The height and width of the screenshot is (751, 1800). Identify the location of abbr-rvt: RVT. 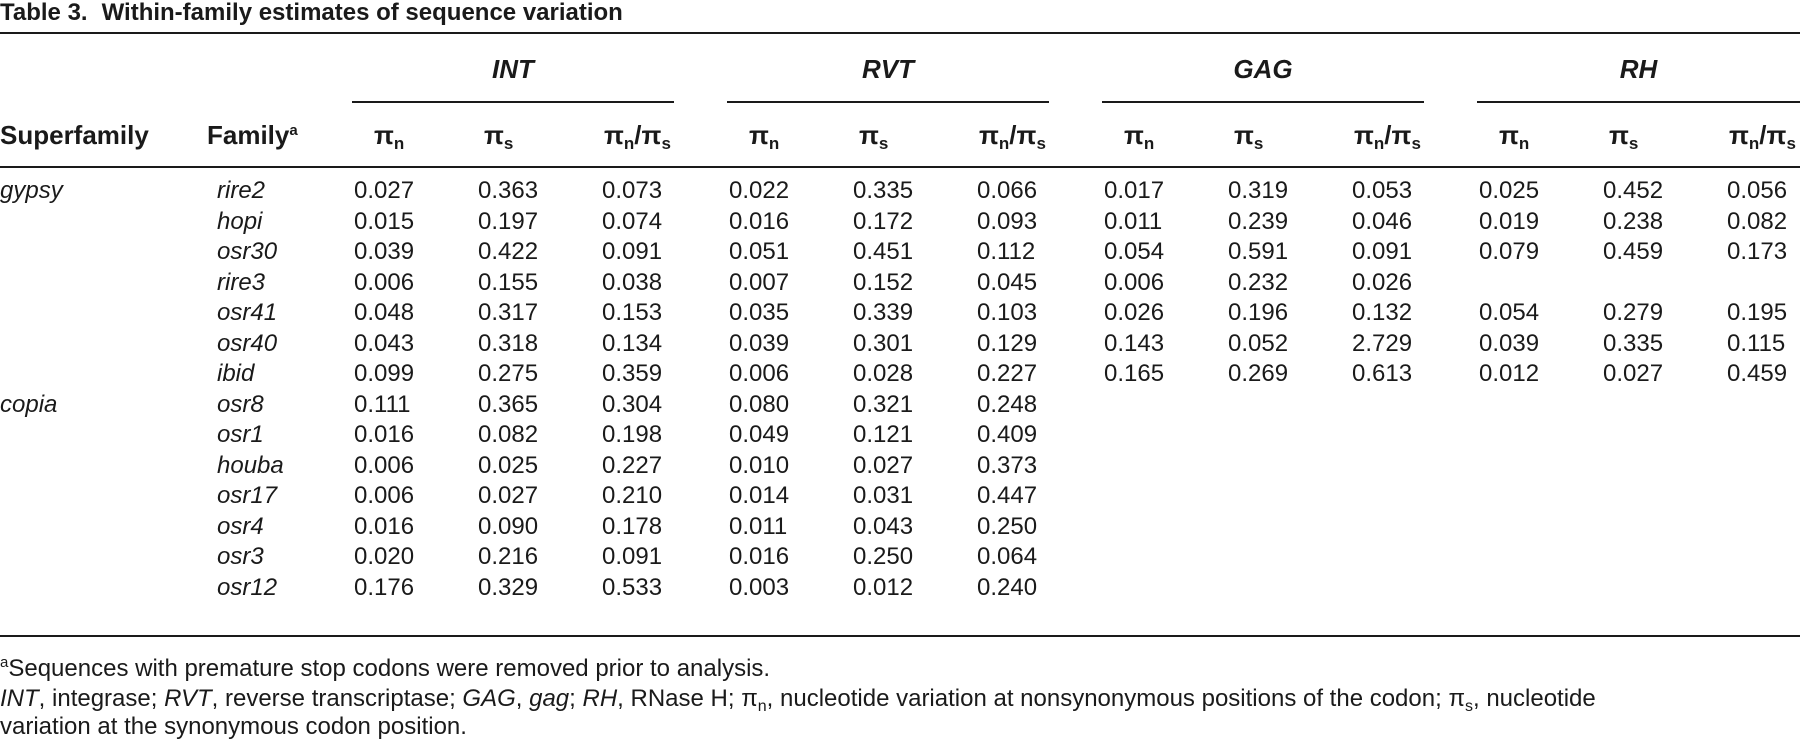
(188, 698).